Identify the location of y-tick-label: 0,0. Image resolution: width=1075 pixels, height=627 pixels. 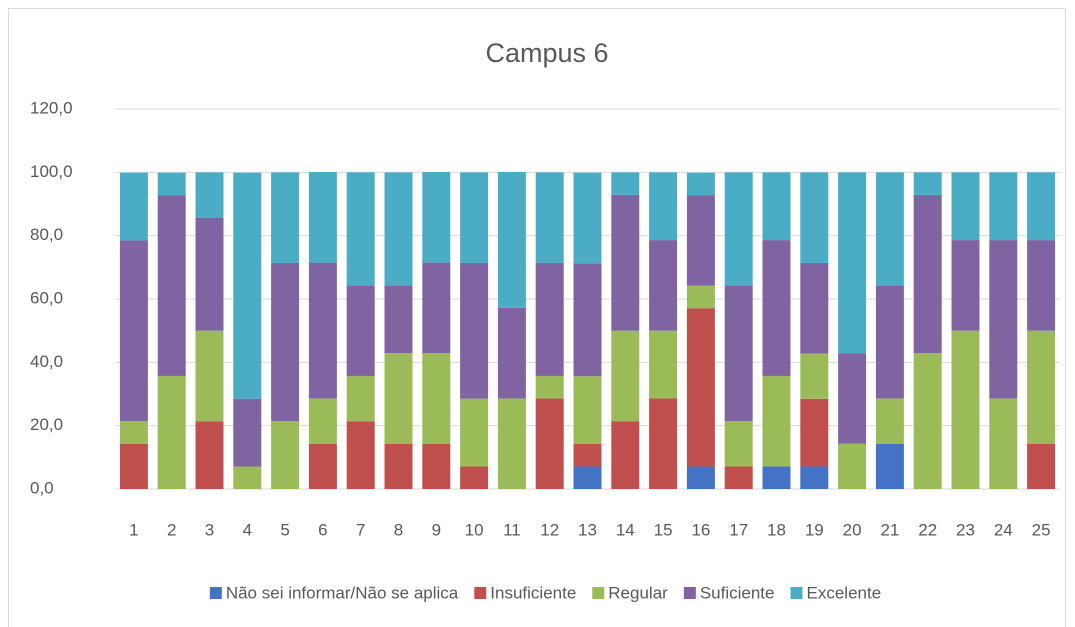
(42, 487).